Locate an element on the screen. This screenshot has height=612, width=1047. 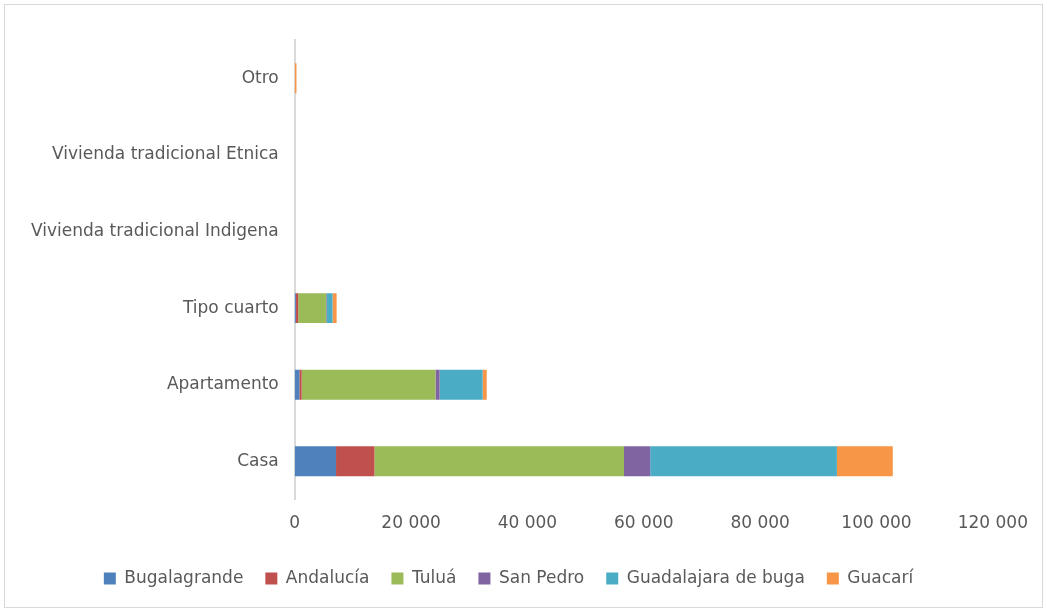
legend-label: Andalucía is located at coordinates (327, 576).